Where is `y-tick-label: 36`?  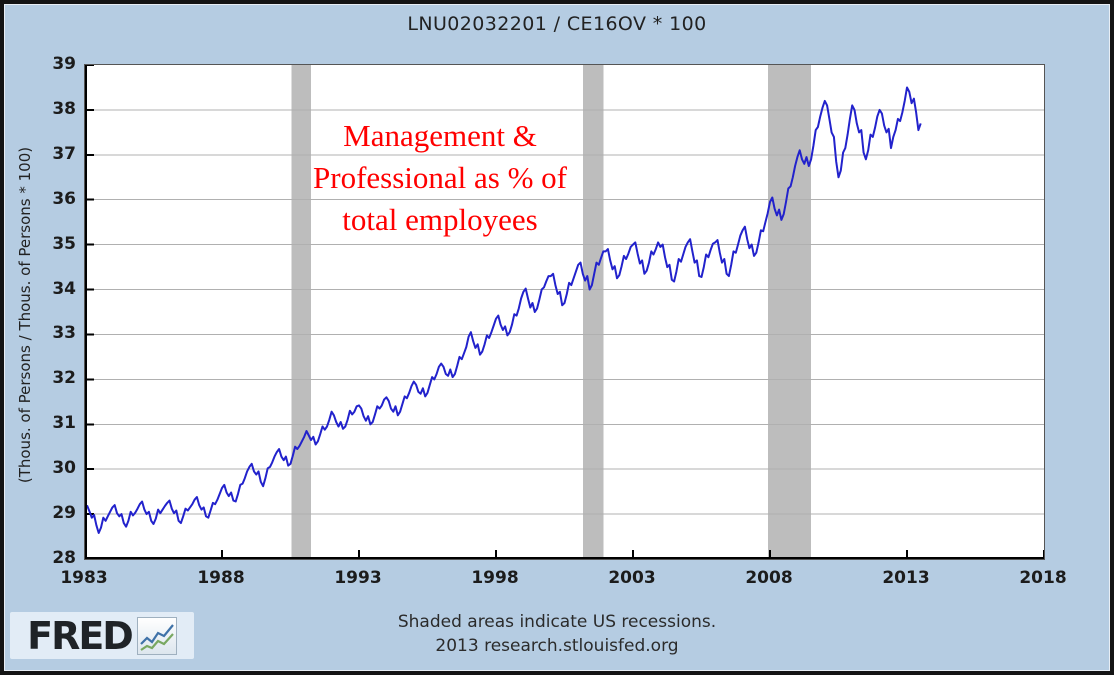
y-tick-label: 36 is located at coordinates (64, 198).